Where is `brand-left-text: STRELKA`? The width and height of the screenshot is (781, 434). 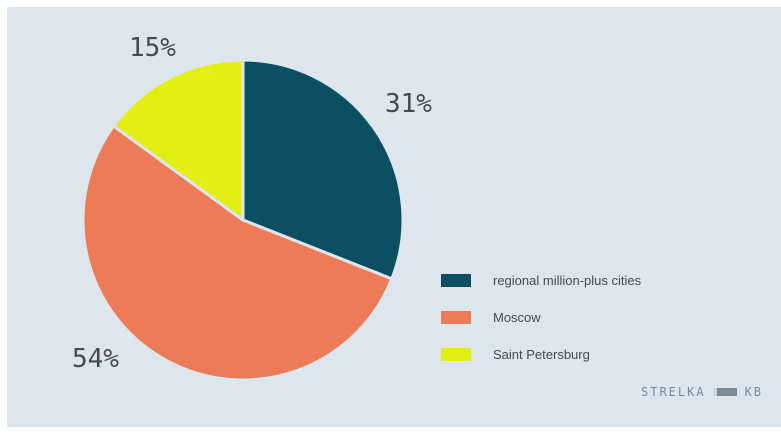 brand-left-text: STRELKA is located at coordinates (673, 392).